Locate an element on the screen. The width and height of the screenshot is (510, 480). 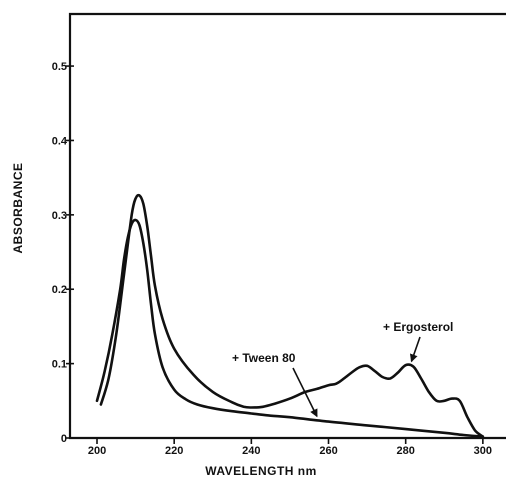
y-tick-label: 0.3 is located at coordinates (59, 216).